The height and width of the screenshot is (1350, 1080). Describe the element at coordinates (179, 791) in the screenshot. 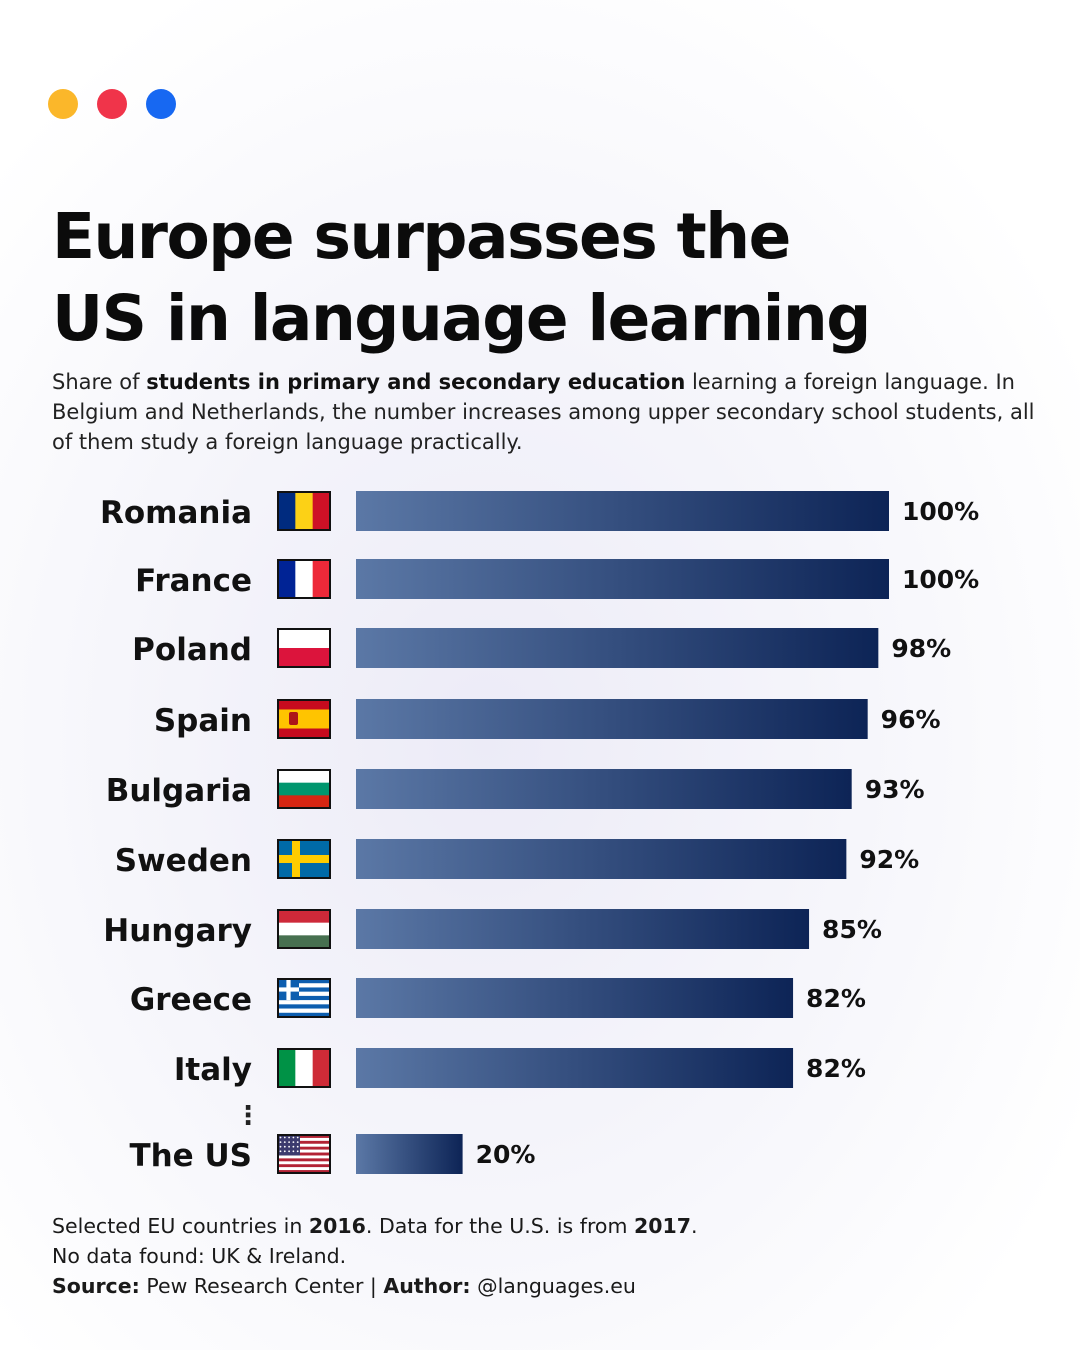

I see `category-label: Bulgaria` at that location.